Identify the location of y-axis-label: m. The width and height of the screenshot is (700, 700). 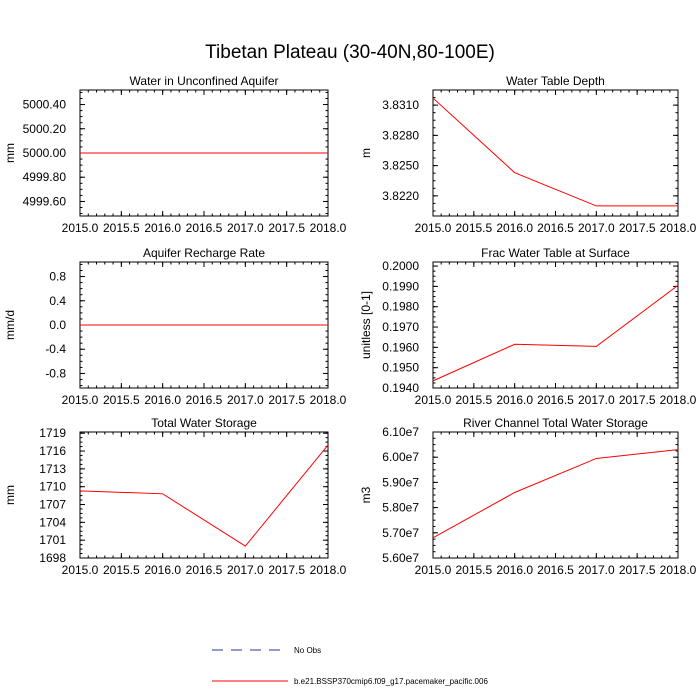
(366, 153).